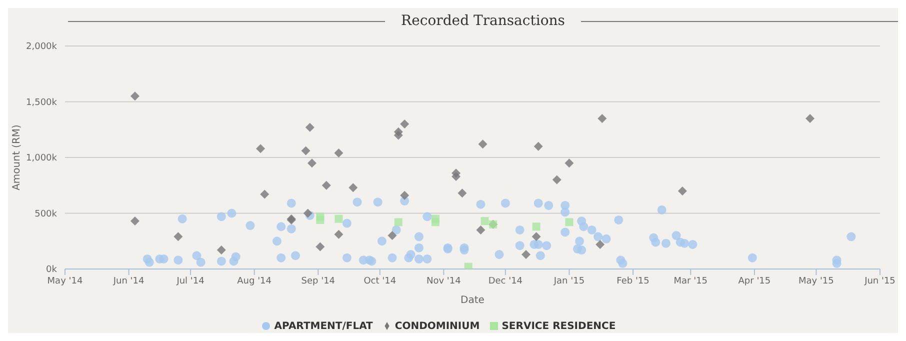  What do you see at coordinates (483, 21) in the screenshot?
I see `chart-title: Recorded Transactions` at bounding box center [483, 21].